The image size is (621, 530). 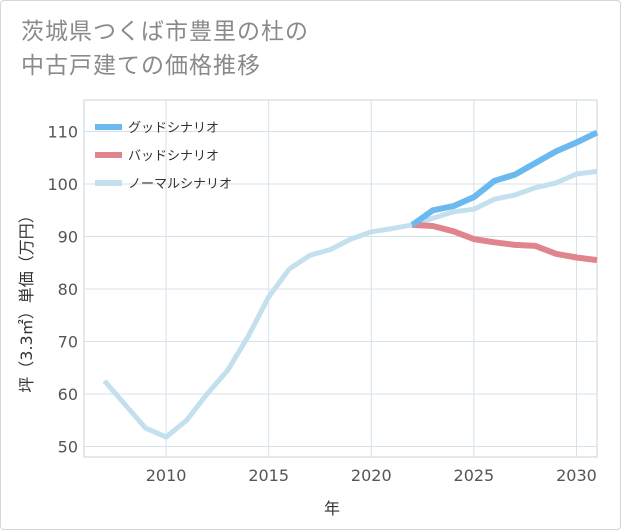 What do you see at coordinates (165, 49) in the screenshot?
I see `chart-title: 茨城県つくば市豊里の杜の 中古戸建ての価格推移` at bounding box center [165, 49].